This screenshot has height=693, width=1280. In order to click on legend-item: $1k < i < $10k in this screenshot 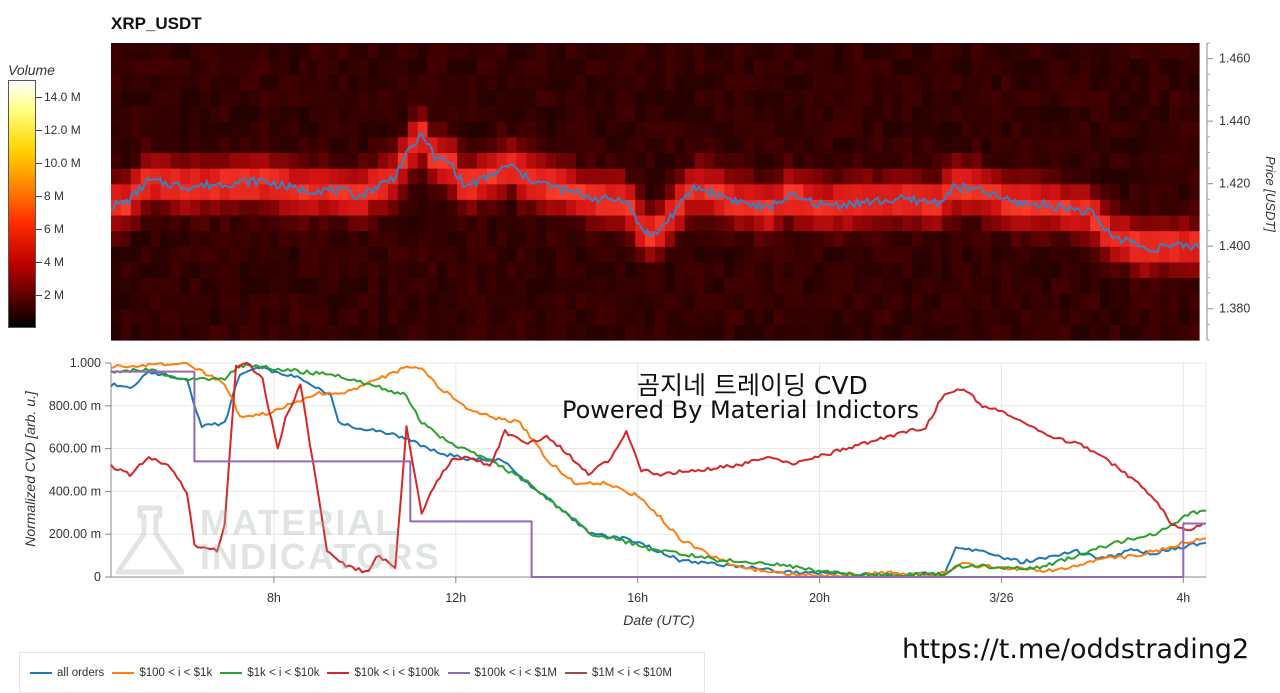, I will do `click(269, 673)`.